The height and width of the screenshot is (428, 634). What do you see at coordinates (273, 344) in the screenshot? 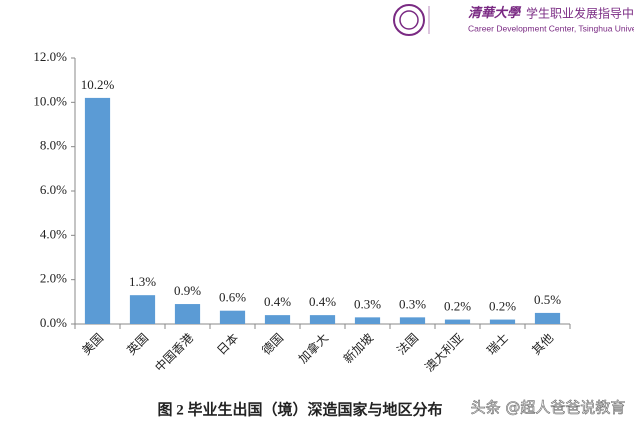
I see `x-tick-label: 德国` at bounding box center [273, 344].